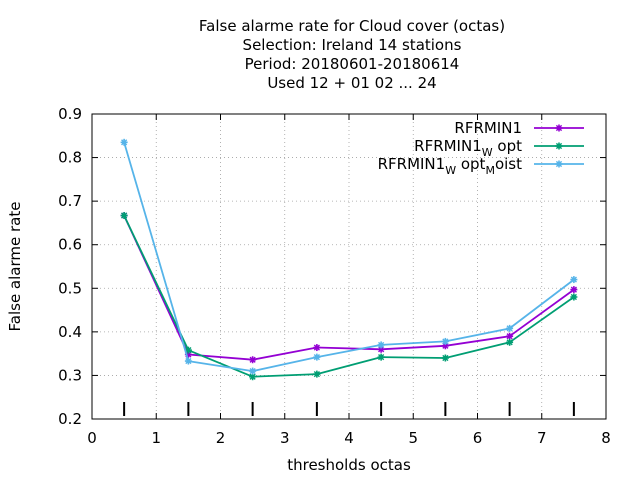 Image resolution: width=640 pixels, height=480 pixels. What do you see at coordinates (352, 45) in the screenshot?
I see `title-line: Selection: Ireland 14 stations` at bounding box center [352, 45].